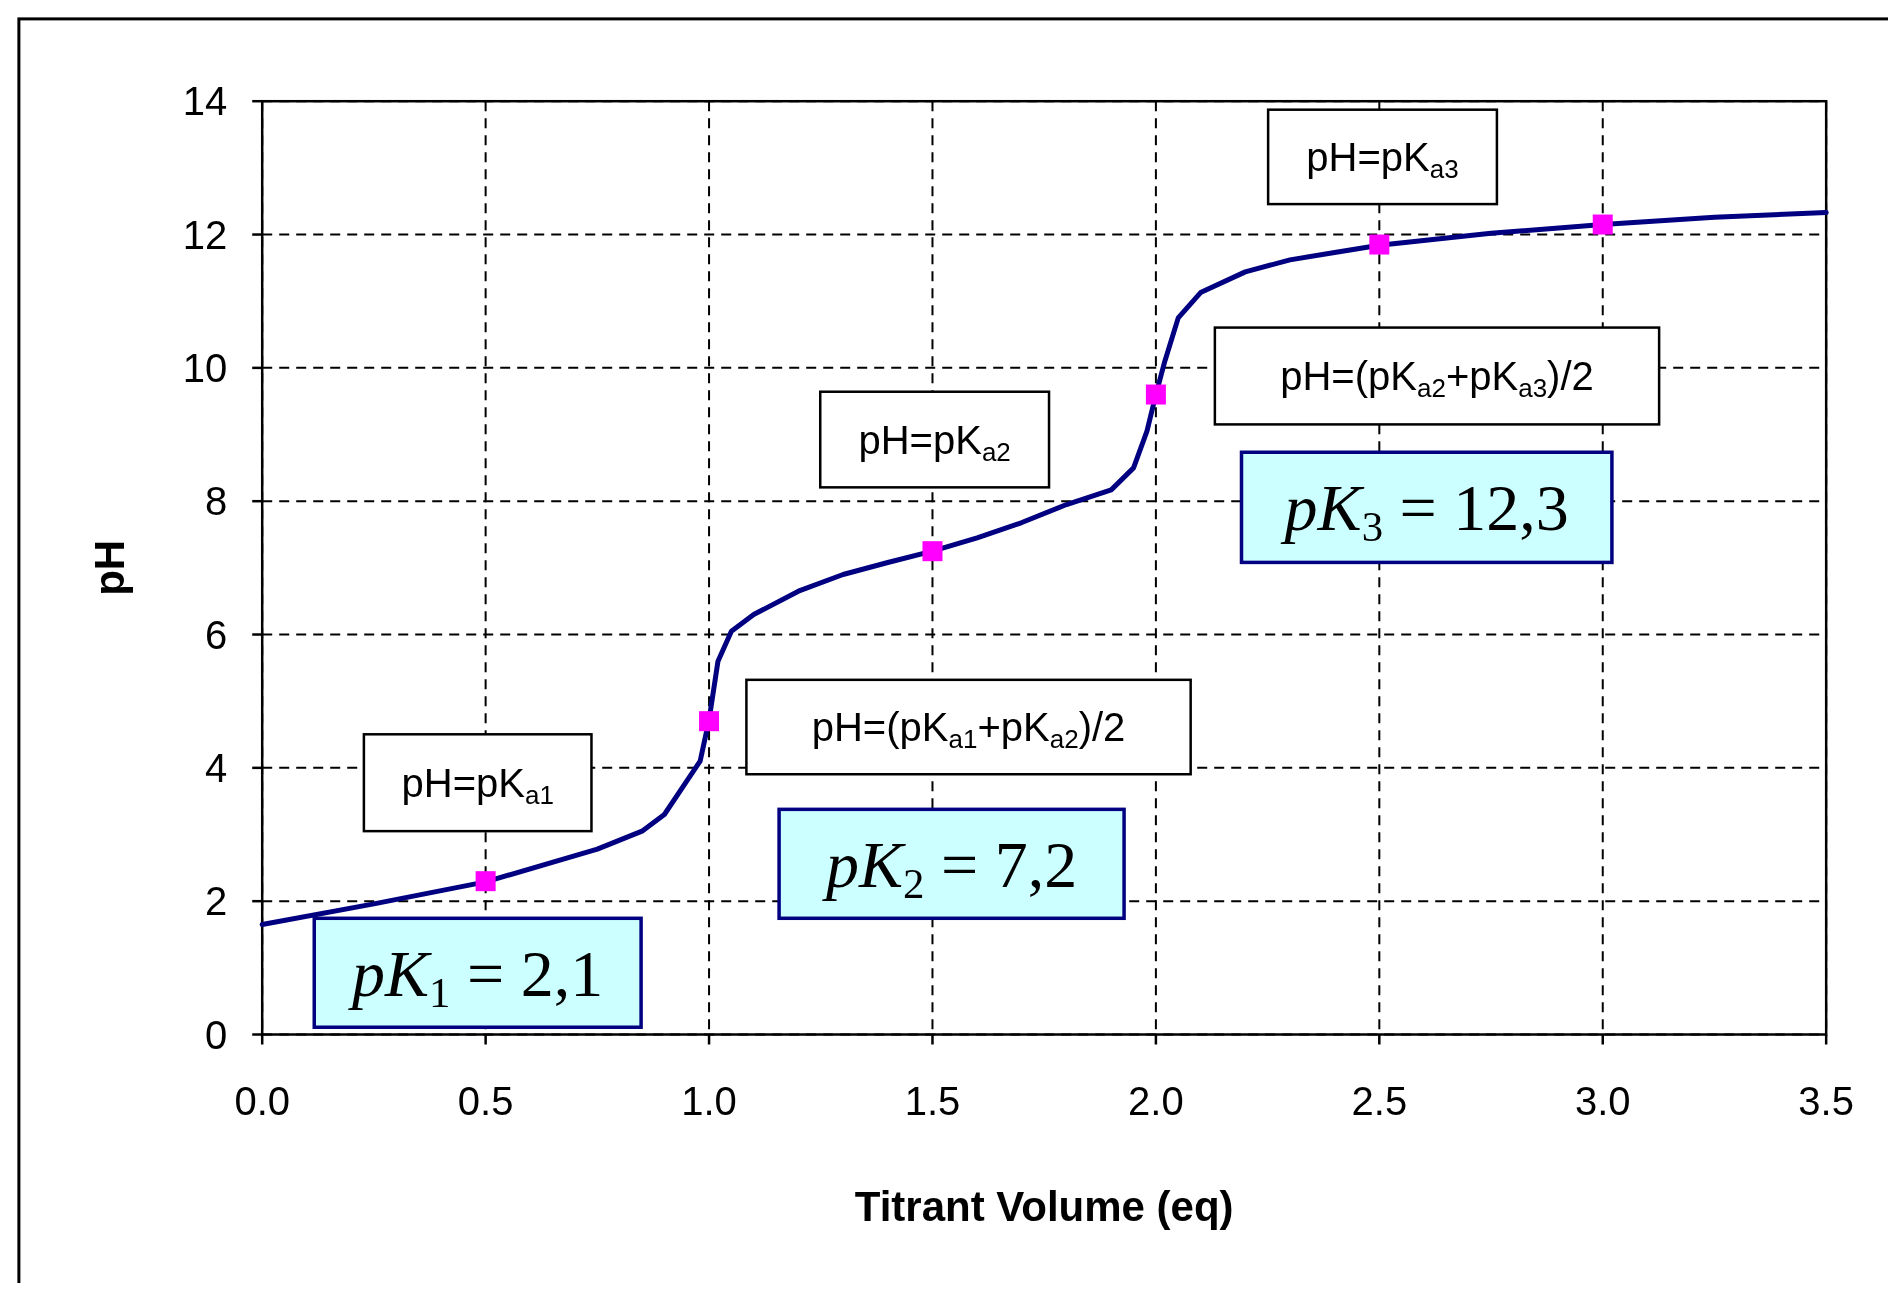  Describe the element at coordinates (485, 1100) in the screenshot. I see `x-tick-label: 0.5` at that location.